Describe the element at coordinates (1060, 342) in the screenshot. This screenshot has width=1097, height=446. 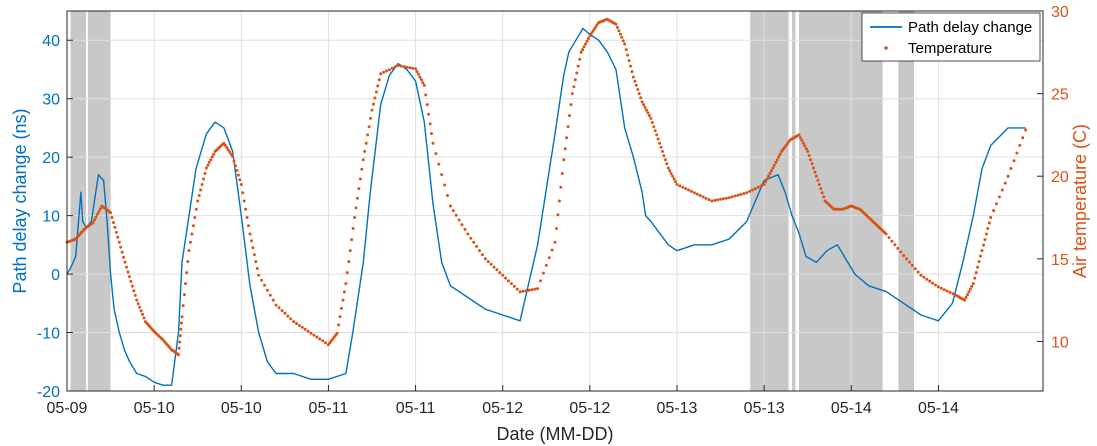
I see `right-tick-label-0: 10` at that location.